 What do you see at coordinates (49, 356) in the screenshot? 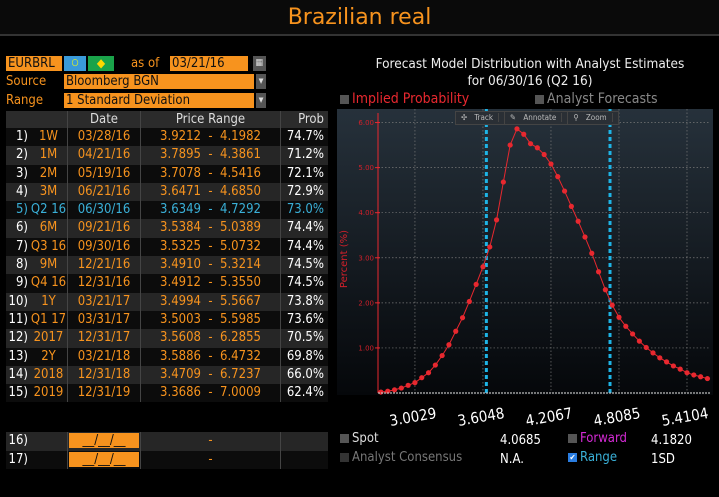
I see `row-tenor: 2Y` at bounding box center [49, 356].